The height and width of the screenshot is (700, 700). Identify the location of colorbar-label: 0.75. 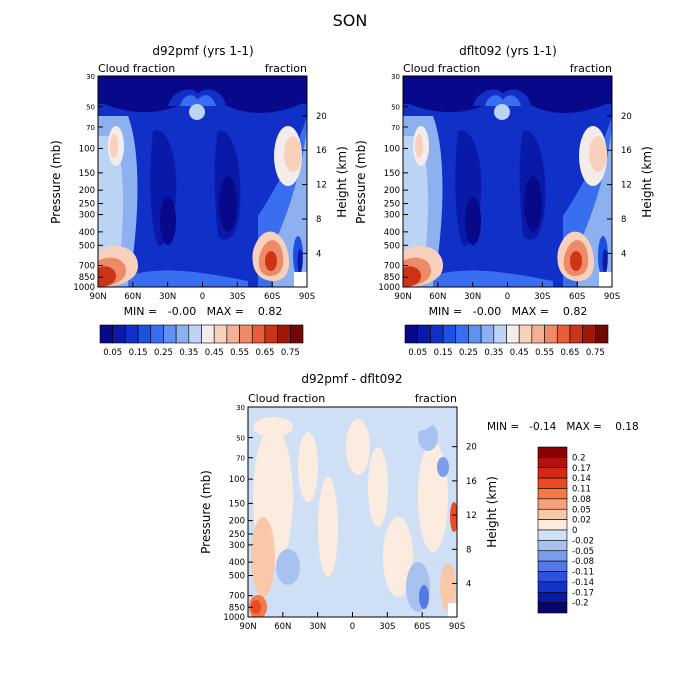
(595, 353).